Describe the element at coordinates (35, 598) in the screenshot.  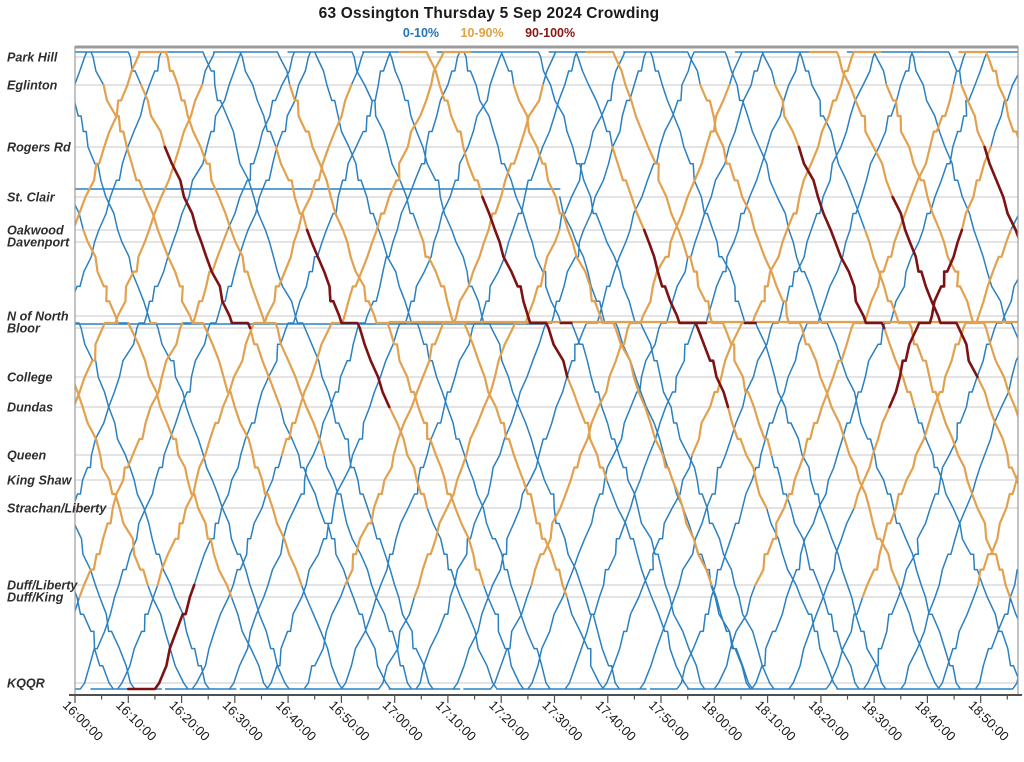
I see `station-label: Duff/King` at that location.